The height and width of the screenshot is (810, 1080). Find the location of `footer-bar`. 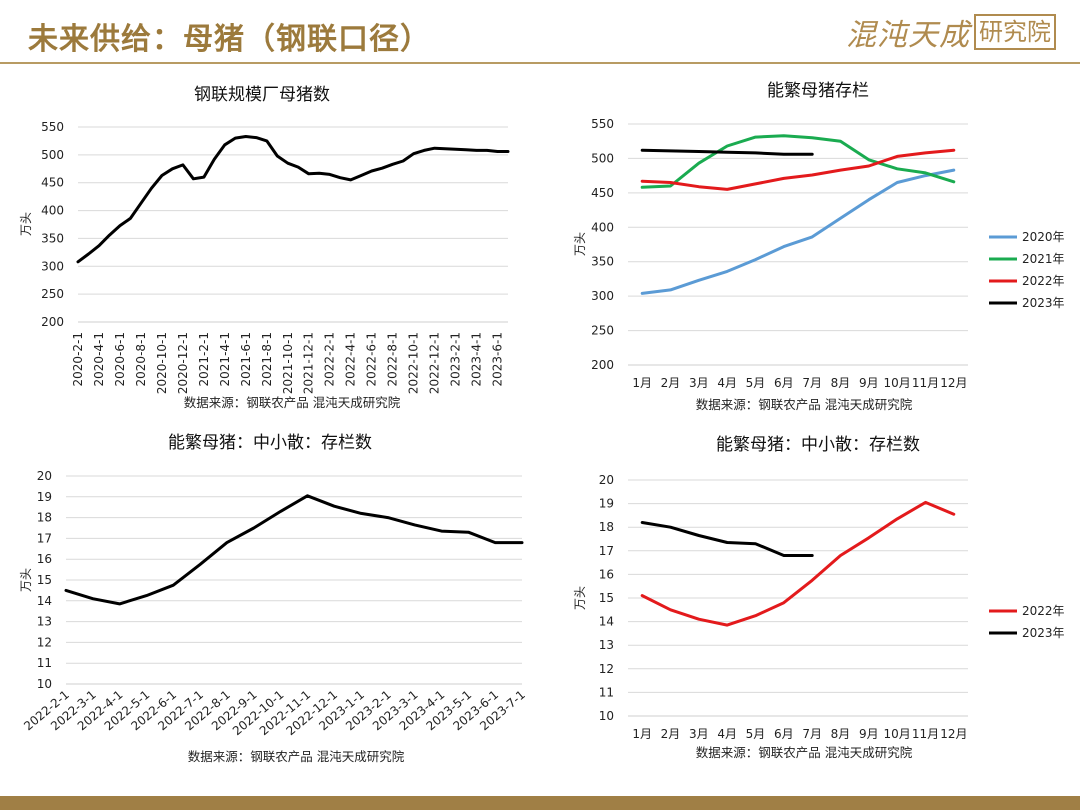

footer-bar is located at coordinates (540, 803).